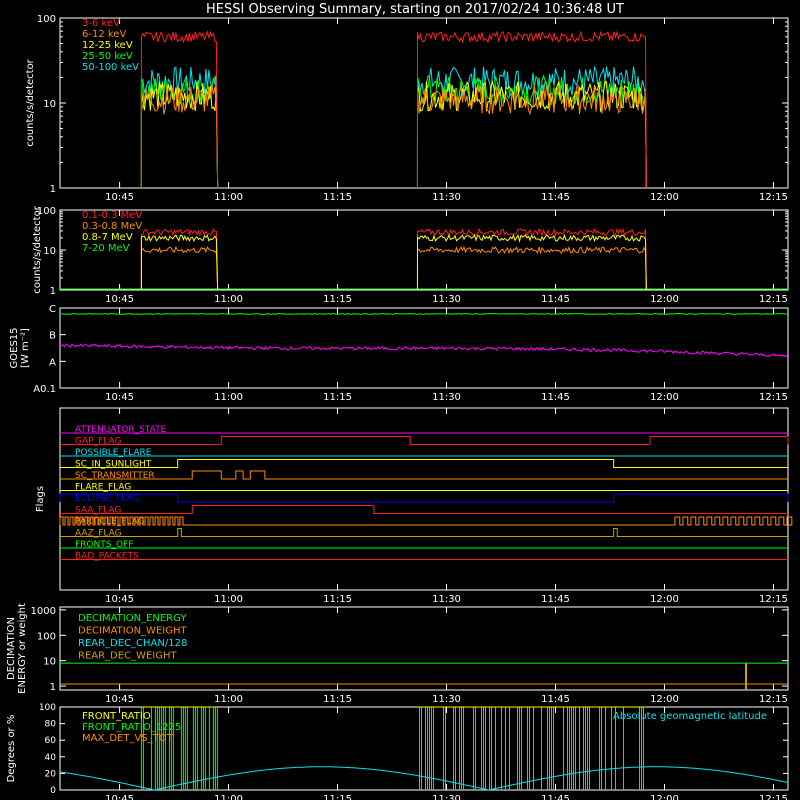 This screenshot has width=800, height=800. What do you see at coordinates (107, 45) in the screenshot?
I see `legend-entry: 12-25 keV` at bounding box center [107, 45].